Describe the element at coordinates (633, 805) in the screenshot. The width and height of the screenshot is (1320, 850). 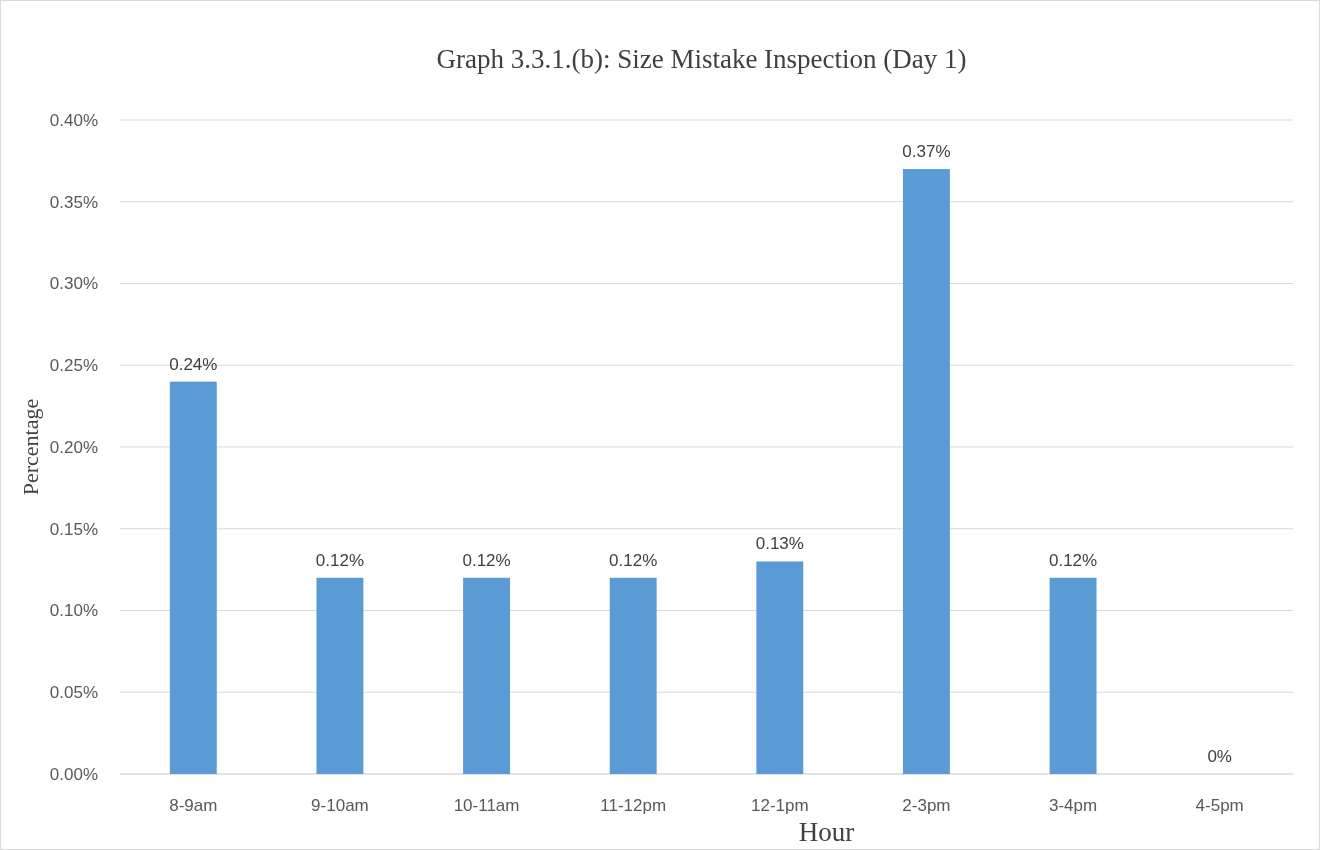
I see `x-tick-label: 11-12pm` at that location.